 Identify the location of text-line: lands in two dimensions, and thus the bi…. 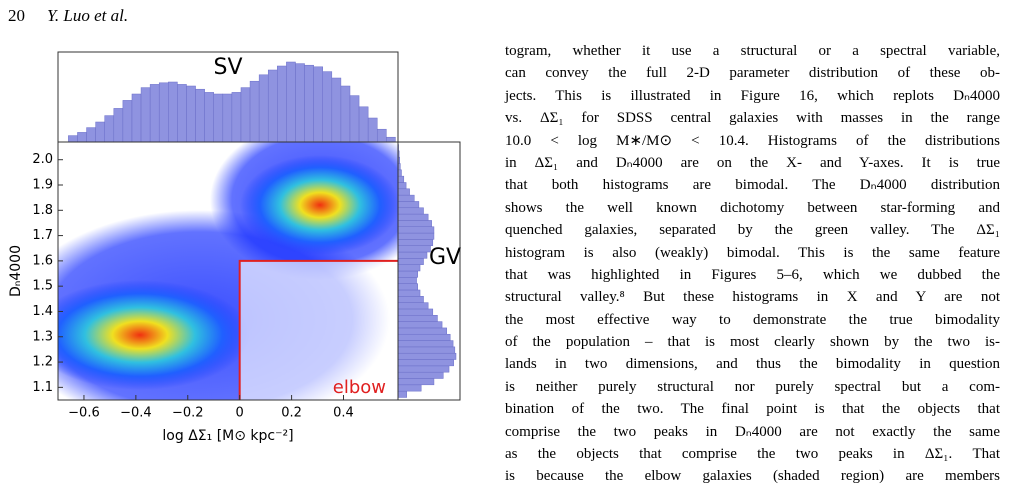
(752, 364).